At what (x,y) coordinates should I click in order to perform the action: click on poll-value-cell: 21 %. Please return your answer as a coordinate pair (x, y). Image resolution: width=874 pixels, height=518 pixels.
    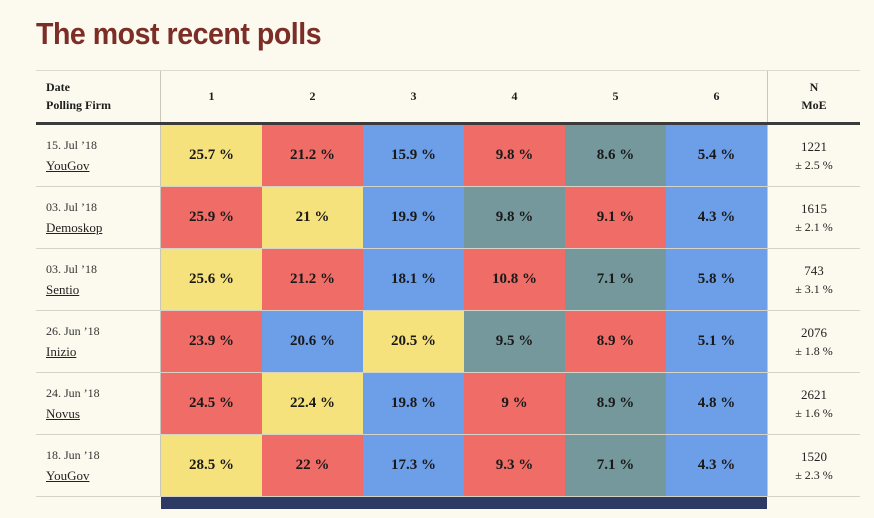
    Looking at the image, I should click on (312, 217).